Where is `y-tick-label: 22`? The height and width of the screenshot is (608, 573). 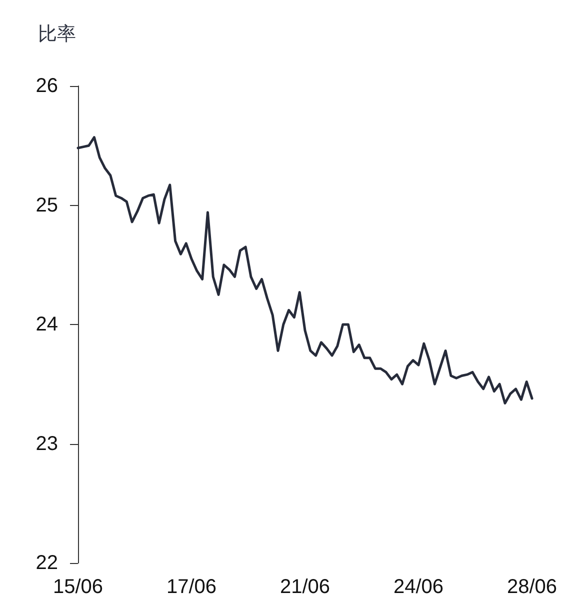
y-tick-label: 22 is located at coordinates (47, 563).